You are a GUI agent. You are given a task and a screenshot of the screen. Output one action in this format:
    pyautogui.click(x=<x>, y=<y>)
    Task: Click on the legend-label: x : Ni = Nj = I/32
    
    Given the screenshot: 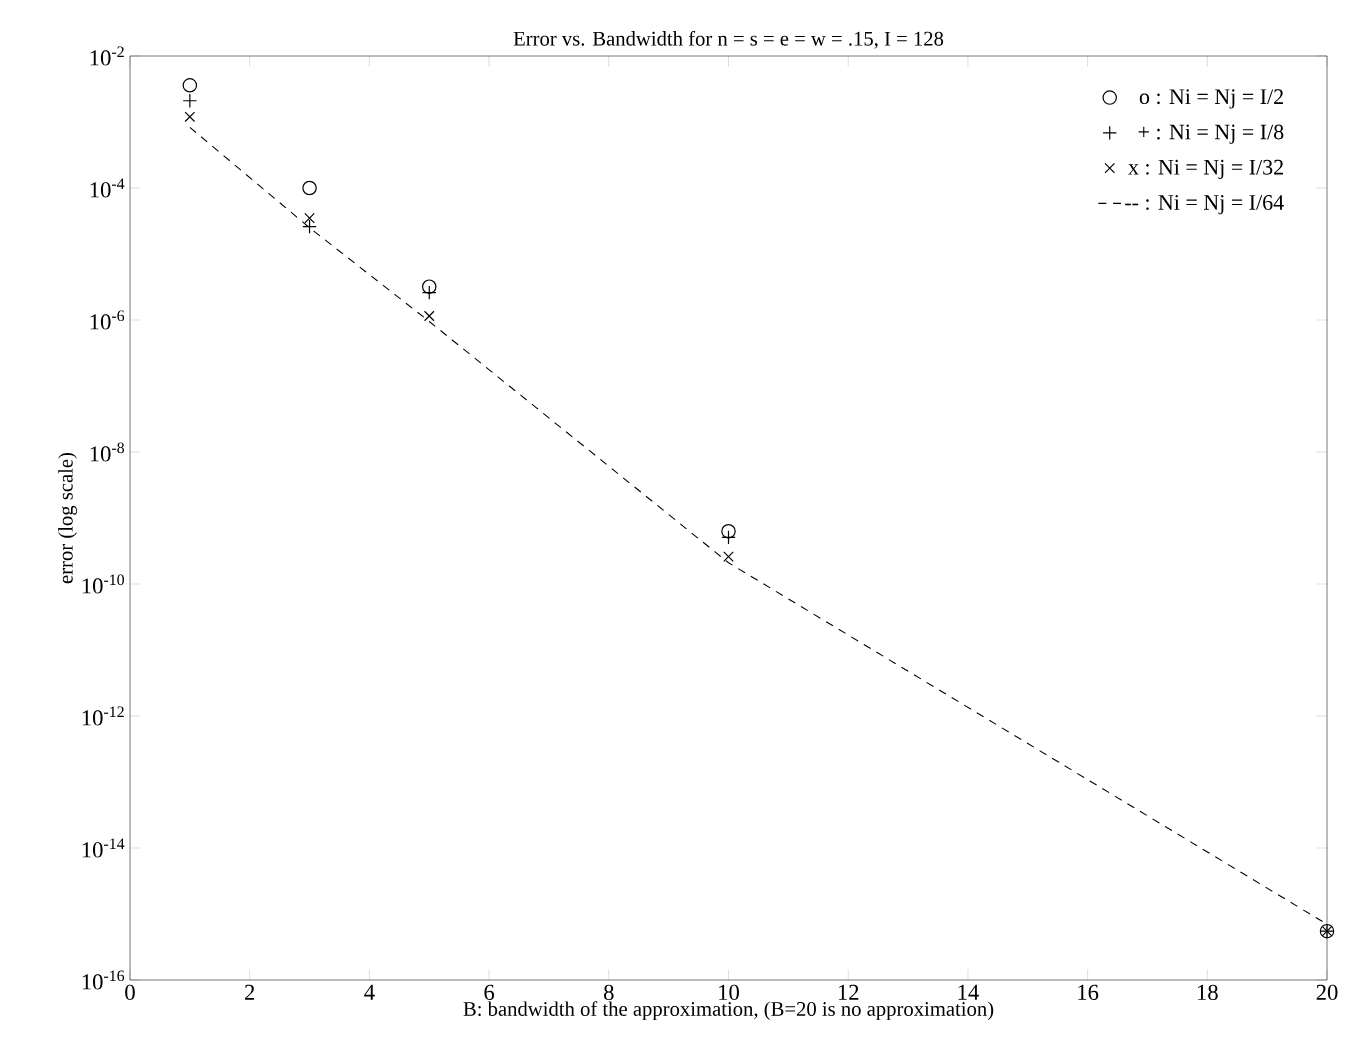 What is the action you would take?
    pyautogui.click(x=1205, y=169)
    